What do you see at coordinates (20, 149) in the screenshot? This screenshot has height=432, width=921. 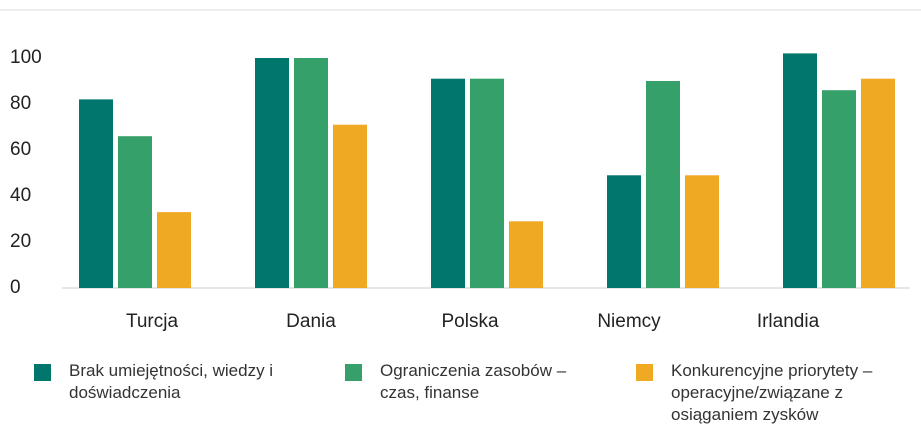 I see `y-tick-label: 60` at bounding box center [20, 149].